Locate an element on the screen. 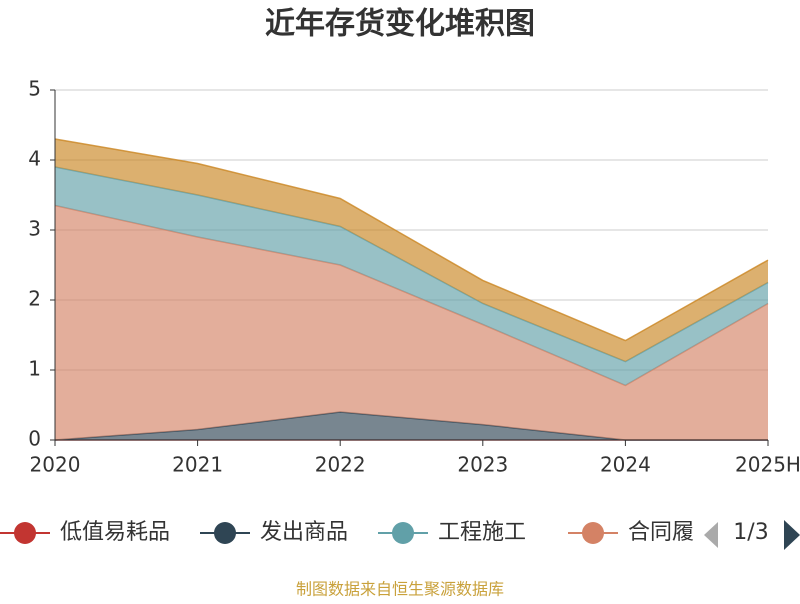 This screenshot has height=604, width=800. source-note: 制图数据来自恒生聚源数据库 is located at coordinates (400, 589).